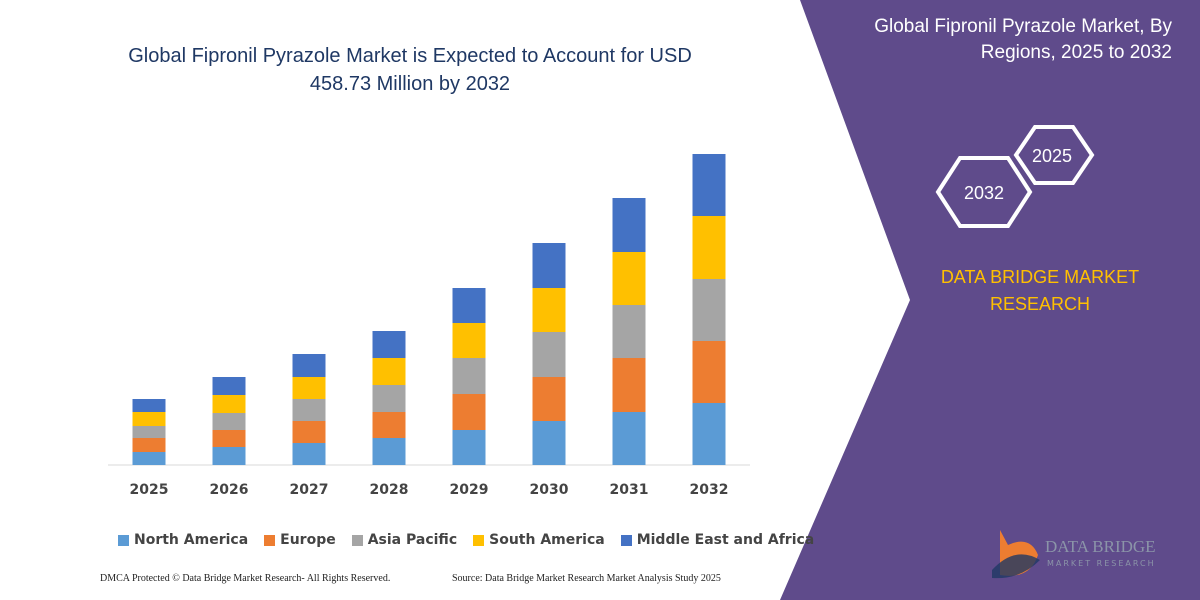 The height and width of the screenshot is (600, 1200). I want to click on legend-item: Asia Pacific, so click(404, 540).